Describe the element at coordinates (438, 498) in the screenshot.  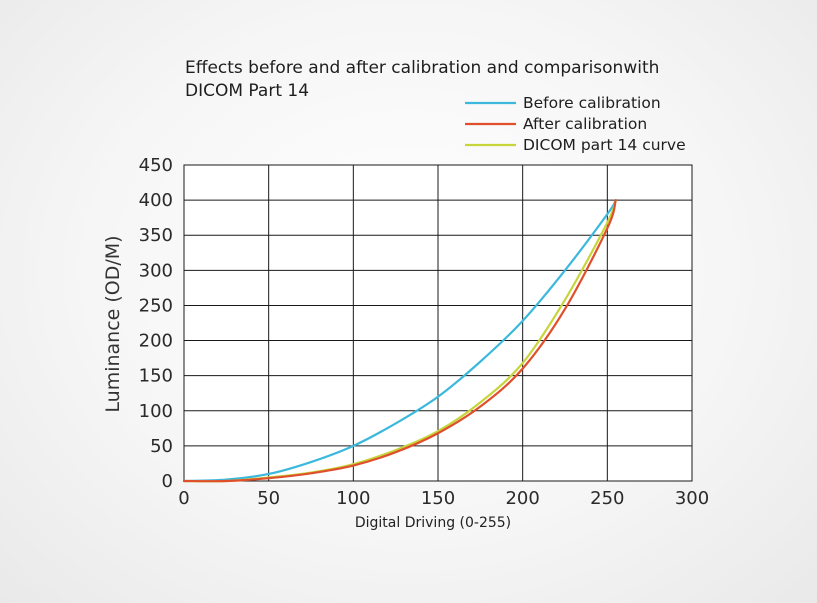
I see `x-tick-label: 150` at that location.